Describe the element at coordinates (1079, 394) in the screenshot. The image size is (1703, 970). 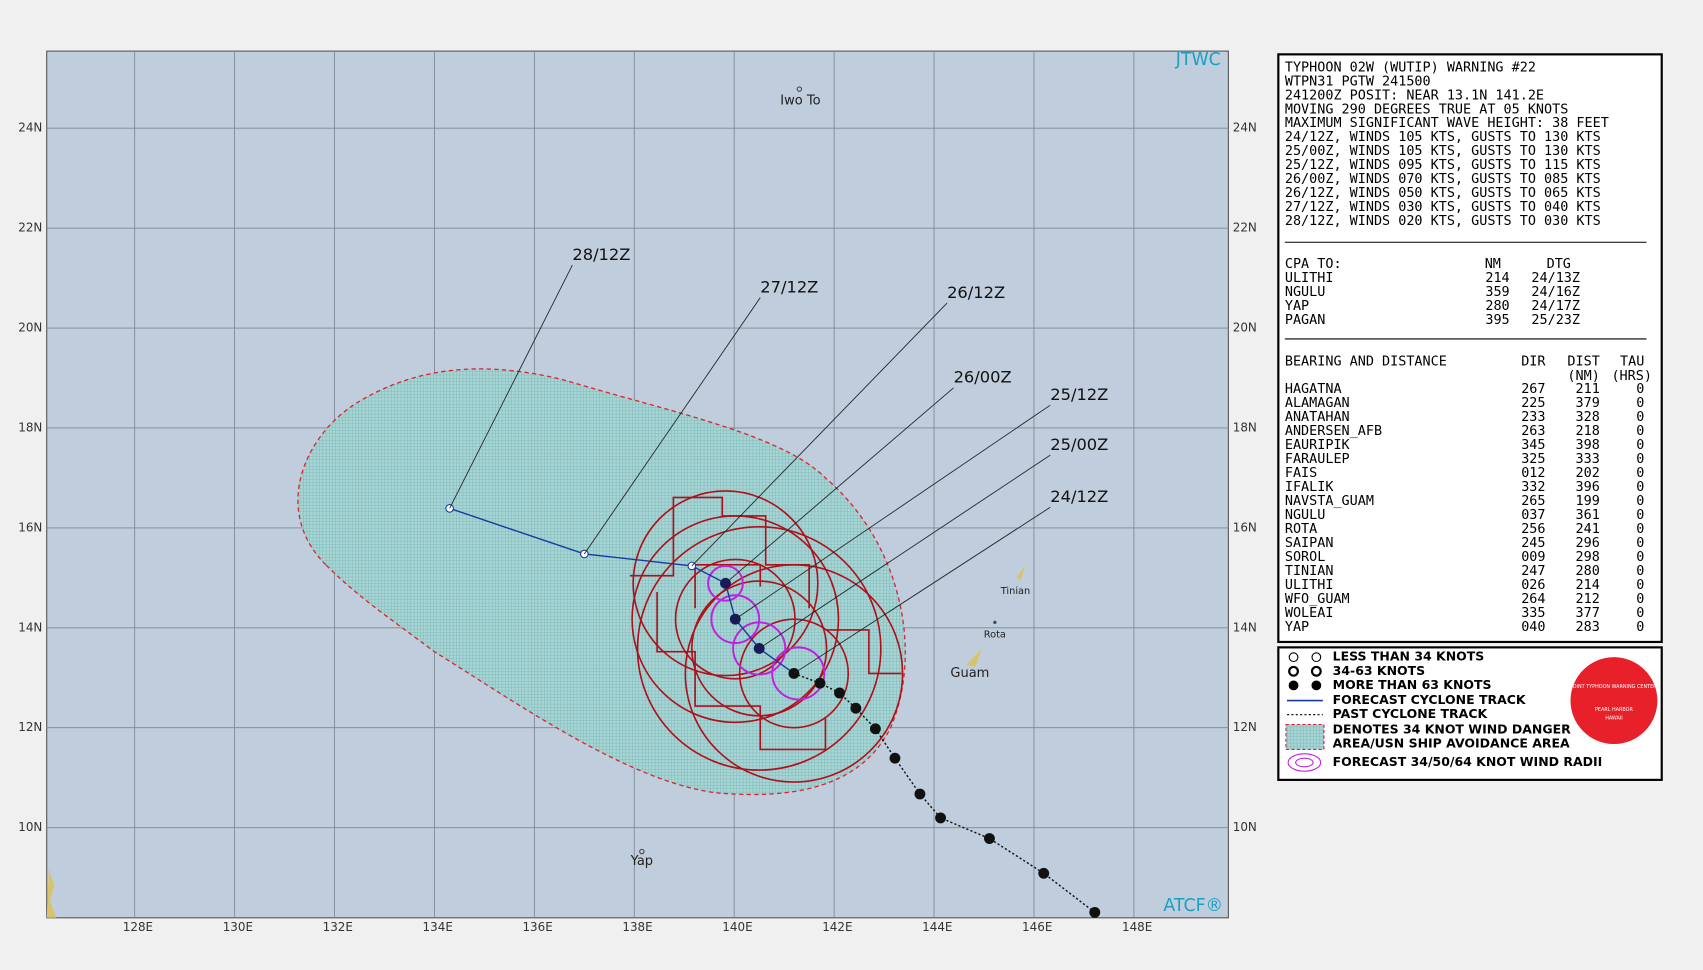
I see `forecast-time-label: 25/12Z` at that location.